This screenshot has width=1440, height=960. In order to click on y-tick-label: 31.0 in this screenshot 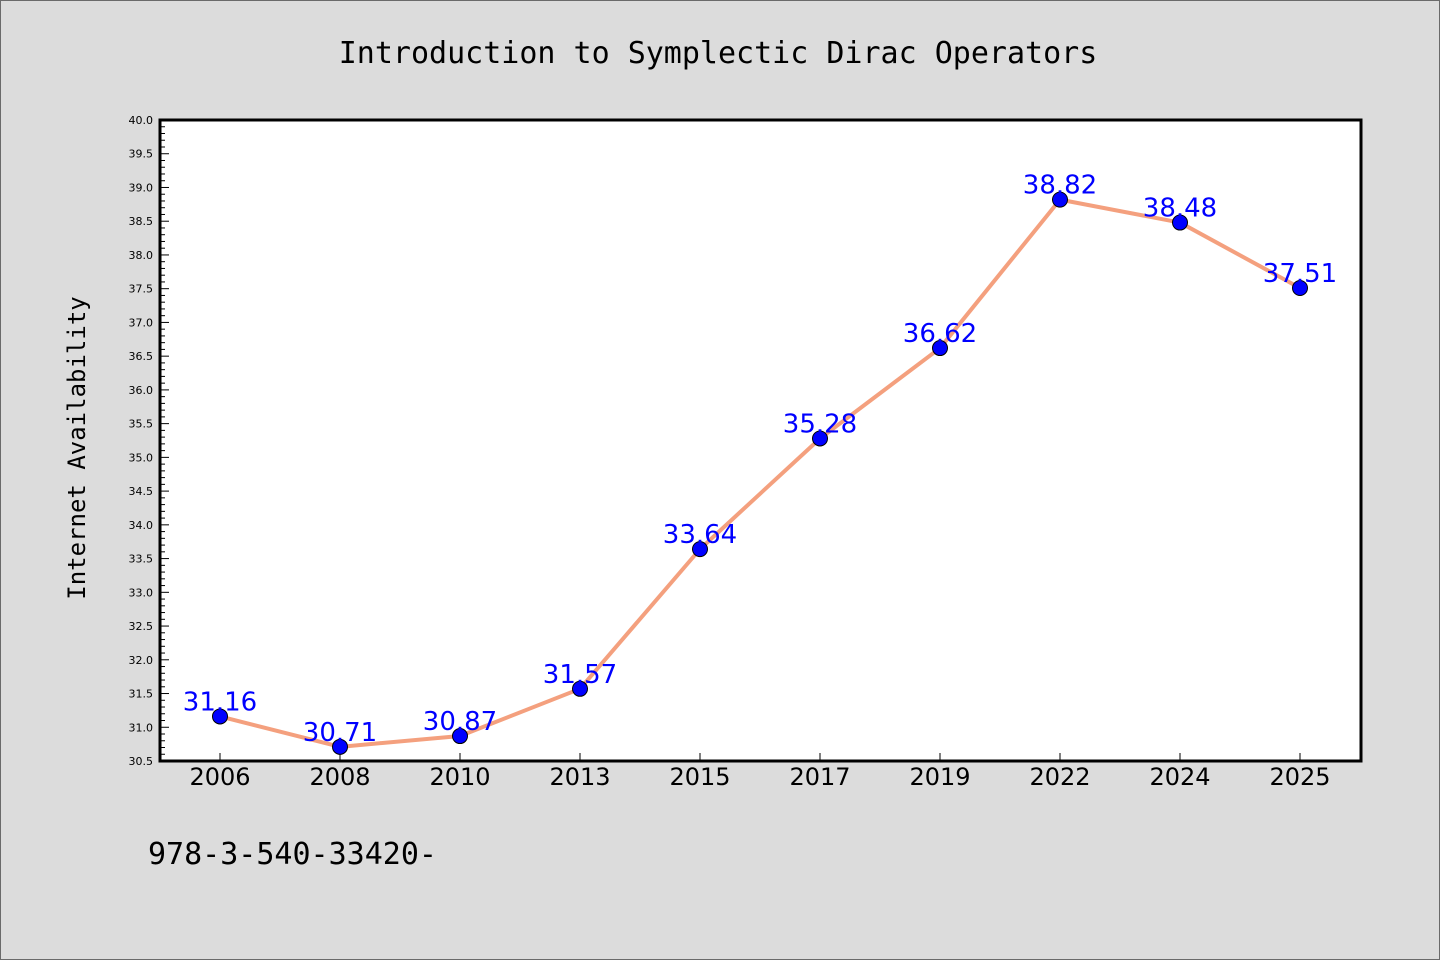, I will do `click(141, 727)`.